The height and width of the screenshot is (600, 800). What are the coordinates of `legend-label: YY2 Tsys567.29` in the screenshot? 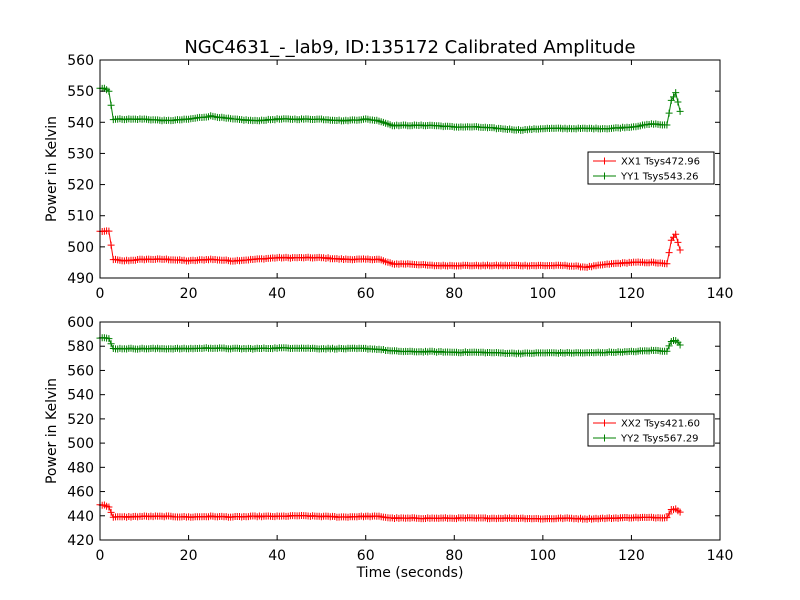 It's located at (659, 439).